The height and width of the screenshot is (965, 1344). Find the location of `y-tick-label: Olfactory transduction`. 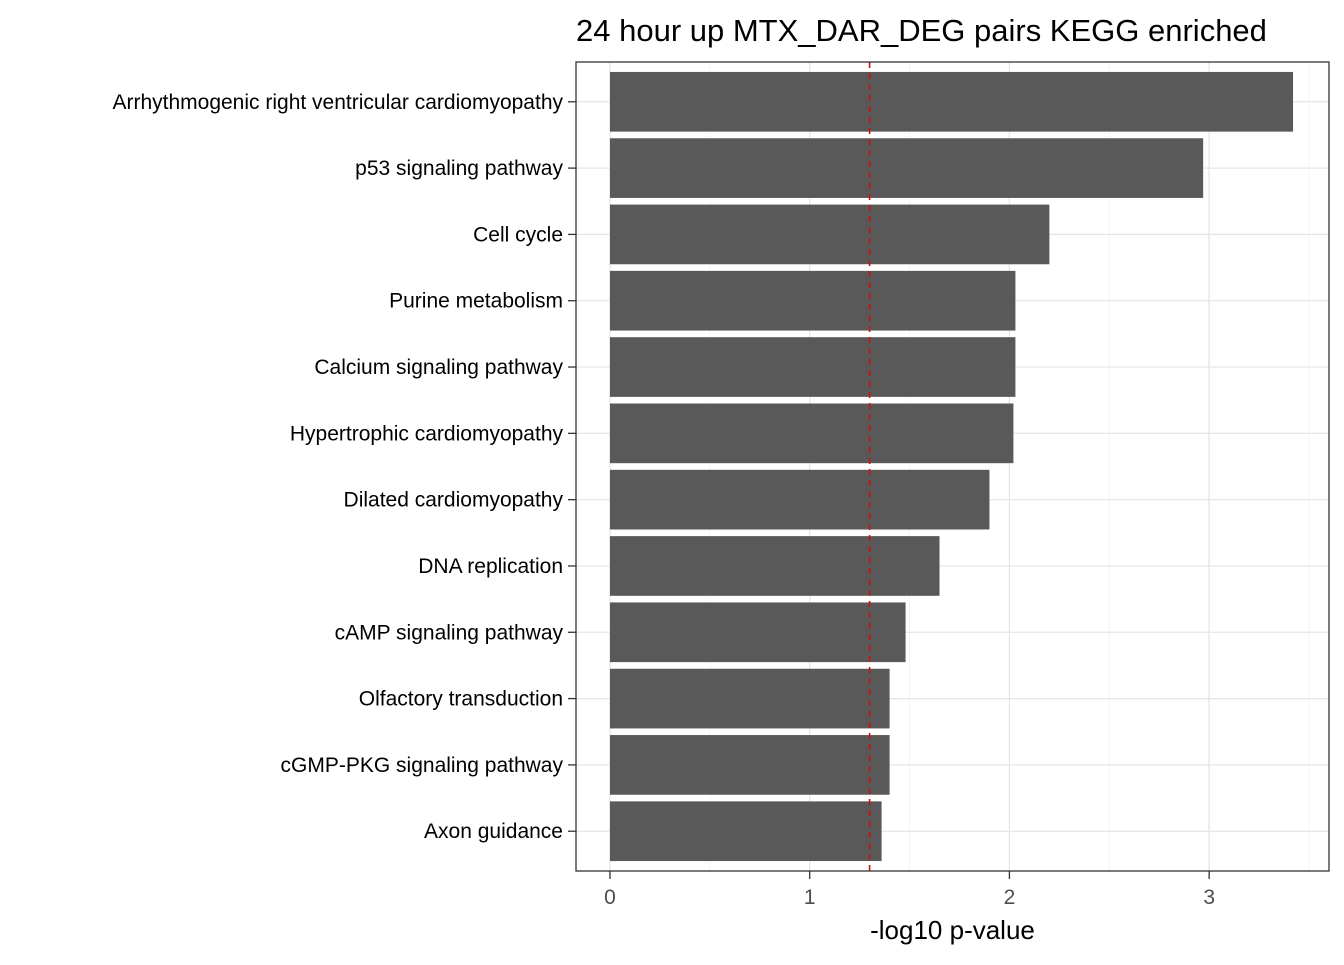

y-tick-label: Olfactory transduction is located at coordinates (461, 699).